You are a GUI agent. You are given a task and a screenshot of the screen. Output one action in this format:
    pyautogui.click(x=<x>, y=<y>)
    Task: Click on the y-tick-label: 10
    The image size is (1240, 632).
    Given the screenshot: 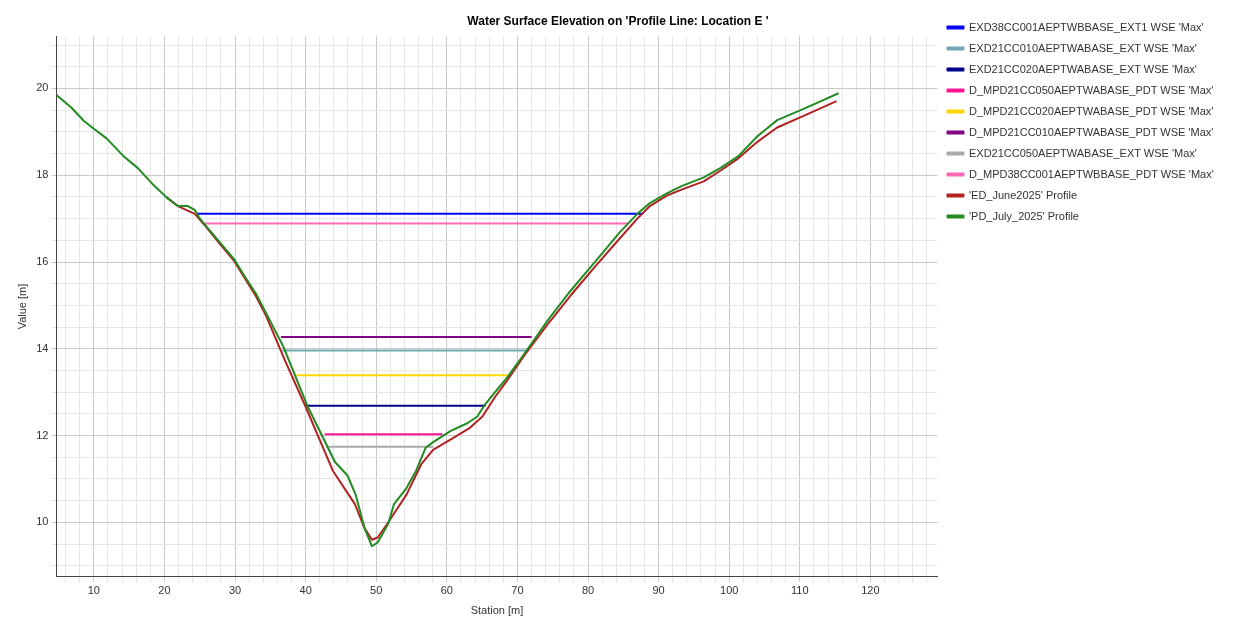 What is the action you would take?
    pyautogui.click(x=42, y=521)
    